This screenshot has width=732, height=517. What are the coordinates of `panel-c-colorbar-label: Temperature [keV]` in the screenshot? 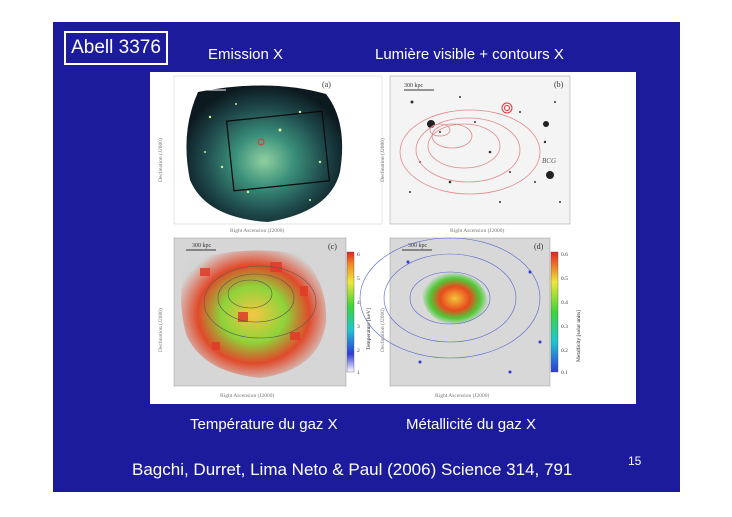 It's located at (369, 329).